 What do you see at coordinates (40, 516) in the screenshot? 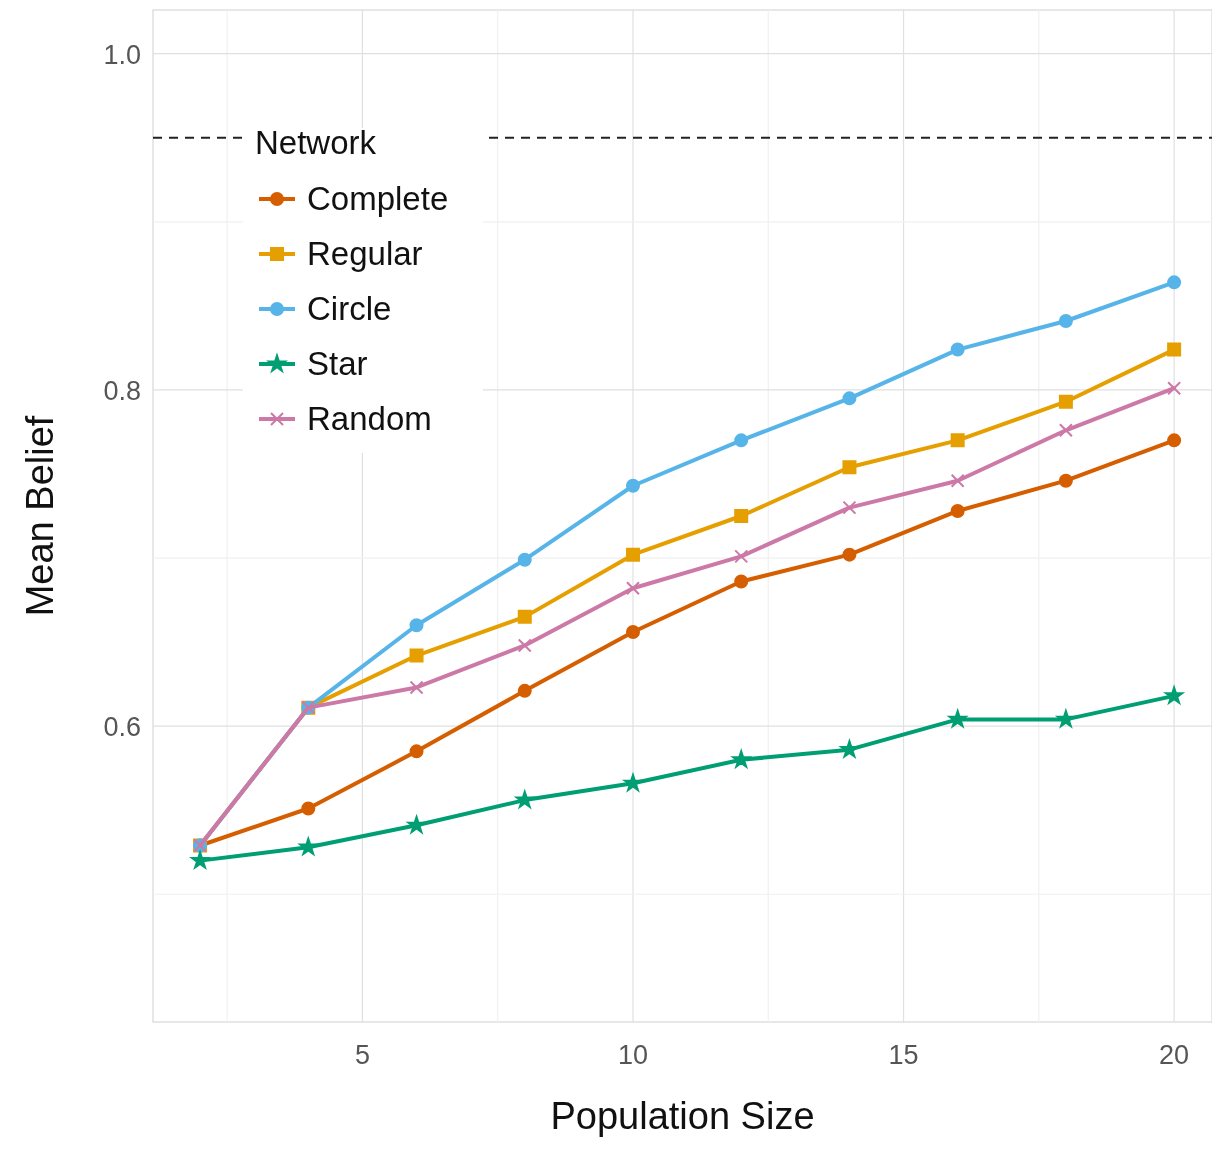
I see `y-axis-title: Mean Belief` at bounding box center [40, 516].